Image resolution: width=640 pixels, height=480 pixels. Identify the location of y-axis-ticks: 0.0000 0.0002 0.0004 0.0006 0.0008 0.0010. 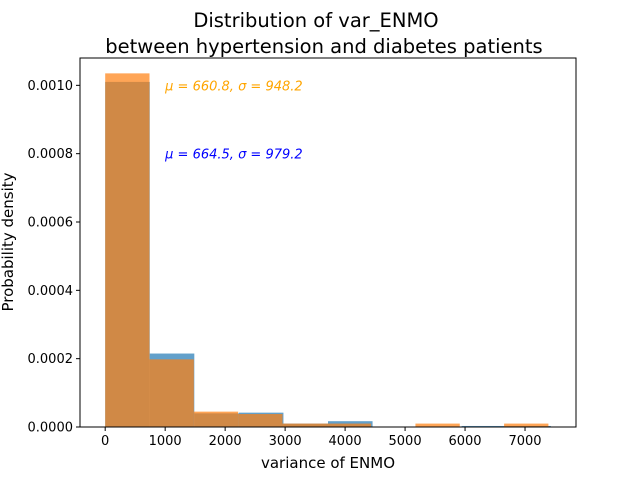
(54, 257).